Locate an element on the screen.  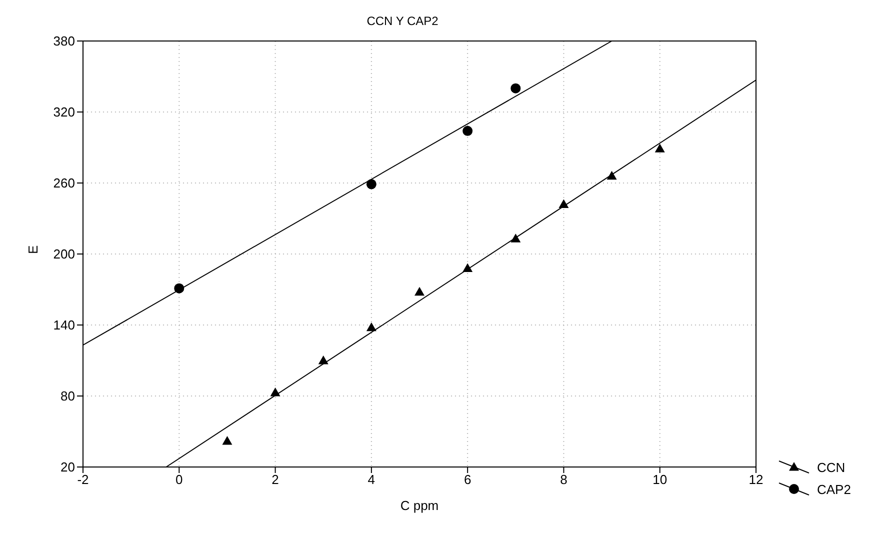
y-tick-label: 320 is located at coordinates (64, 112).